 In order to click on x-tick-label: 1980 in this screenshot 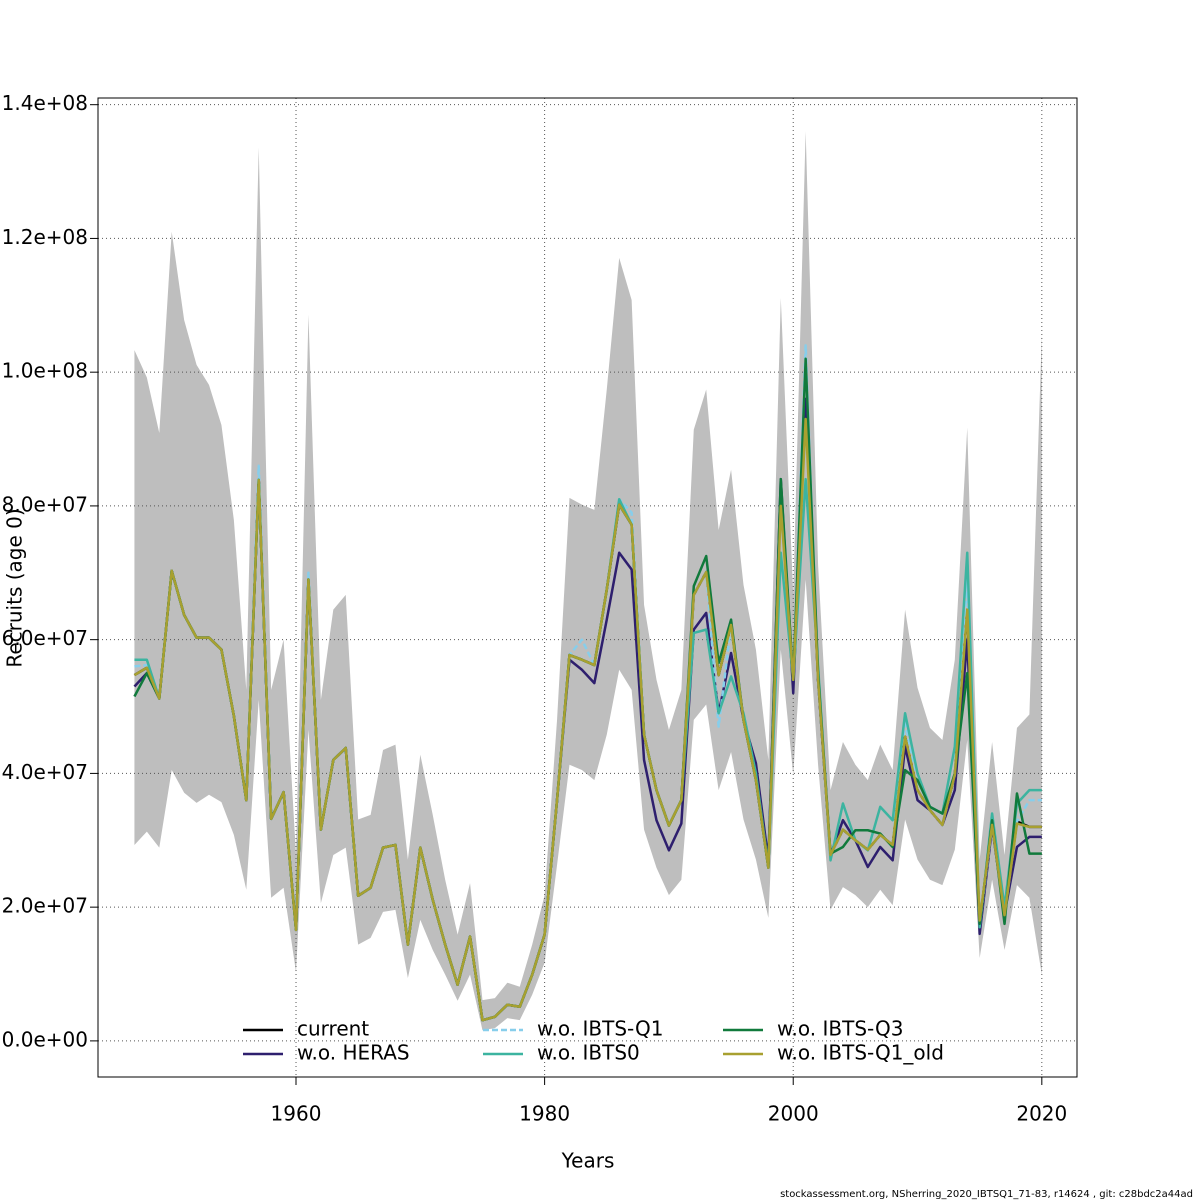, I will do `click(544, 1114)`.